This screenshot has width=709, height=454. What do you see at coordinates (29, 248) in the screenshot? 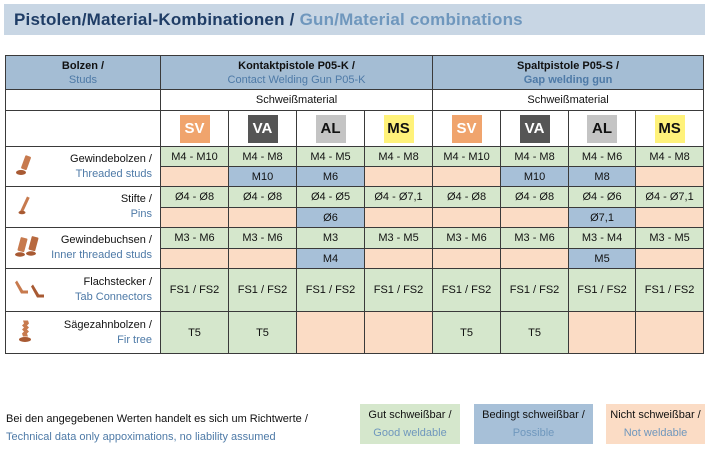
I see `inner-threaded-stud-icon` at bounding box center [29, 248].